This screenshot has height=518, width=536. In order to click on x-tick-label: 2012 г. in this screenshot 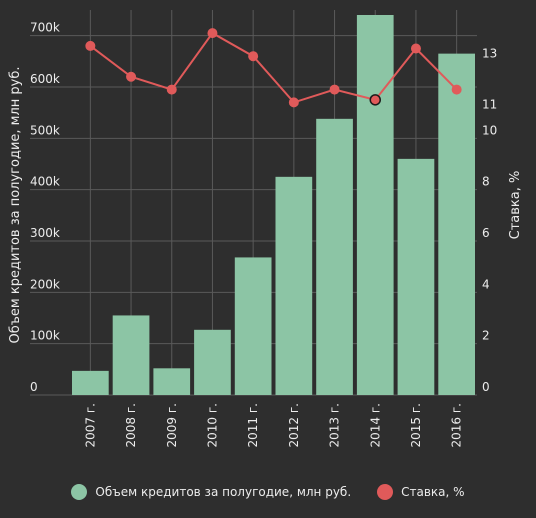, I will do `click(294, 425)`.